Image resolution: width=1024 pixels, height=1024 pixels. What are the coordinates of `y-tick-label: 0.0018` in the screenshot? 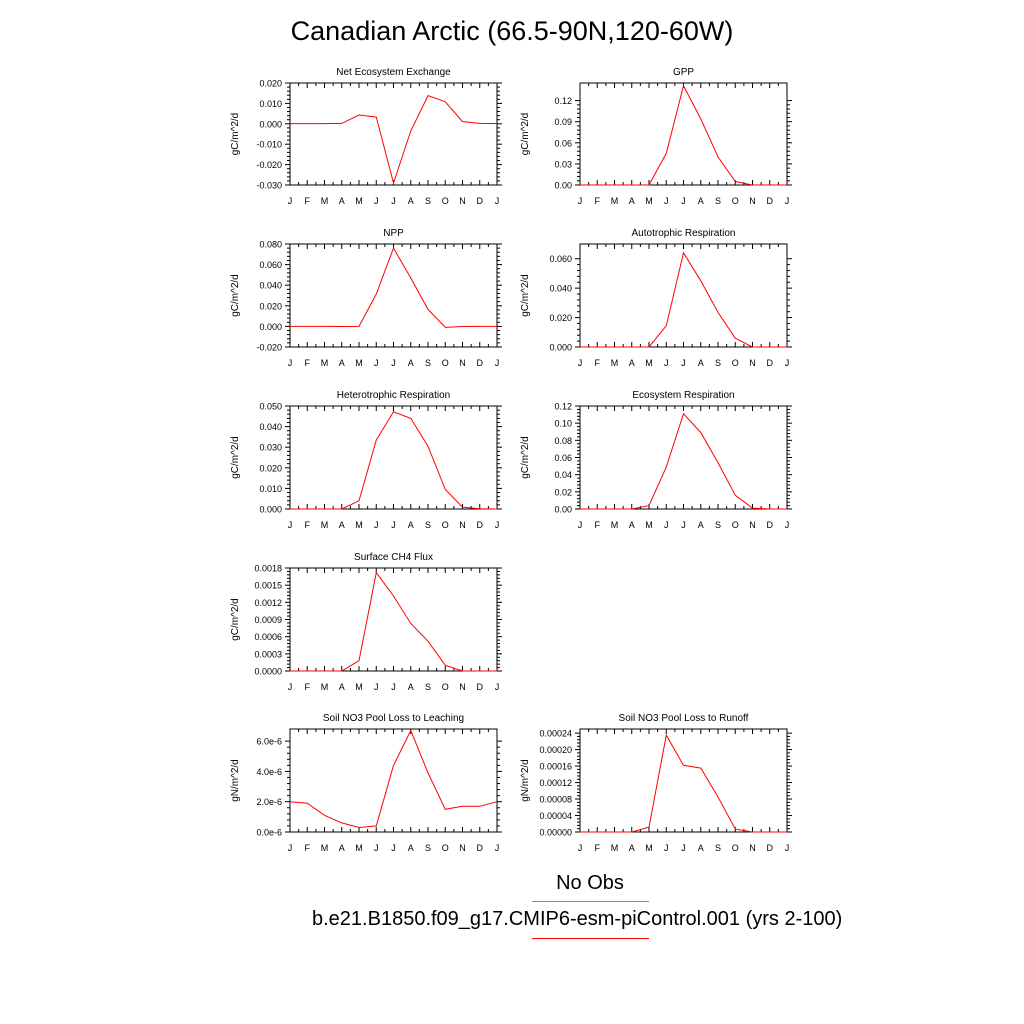 It's located at (268, 569).